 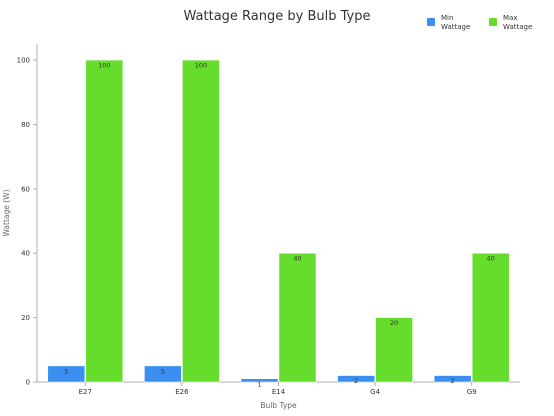 I want to click on legend: Min Wattage Max Wattage, so click(x=482, y=23).